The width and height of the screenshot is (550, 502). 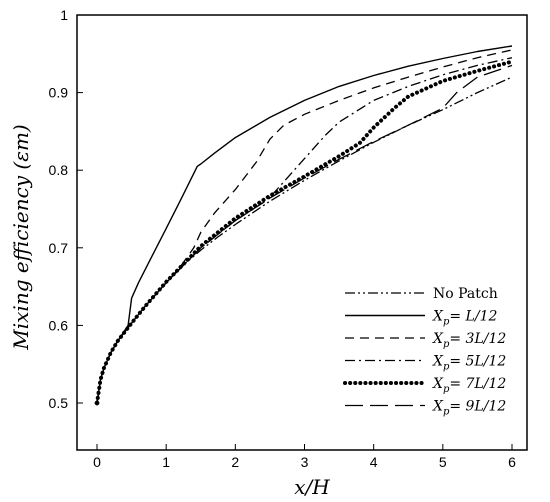 I want to click on y-tick-label: 0.7, so click(x=59, y=248).